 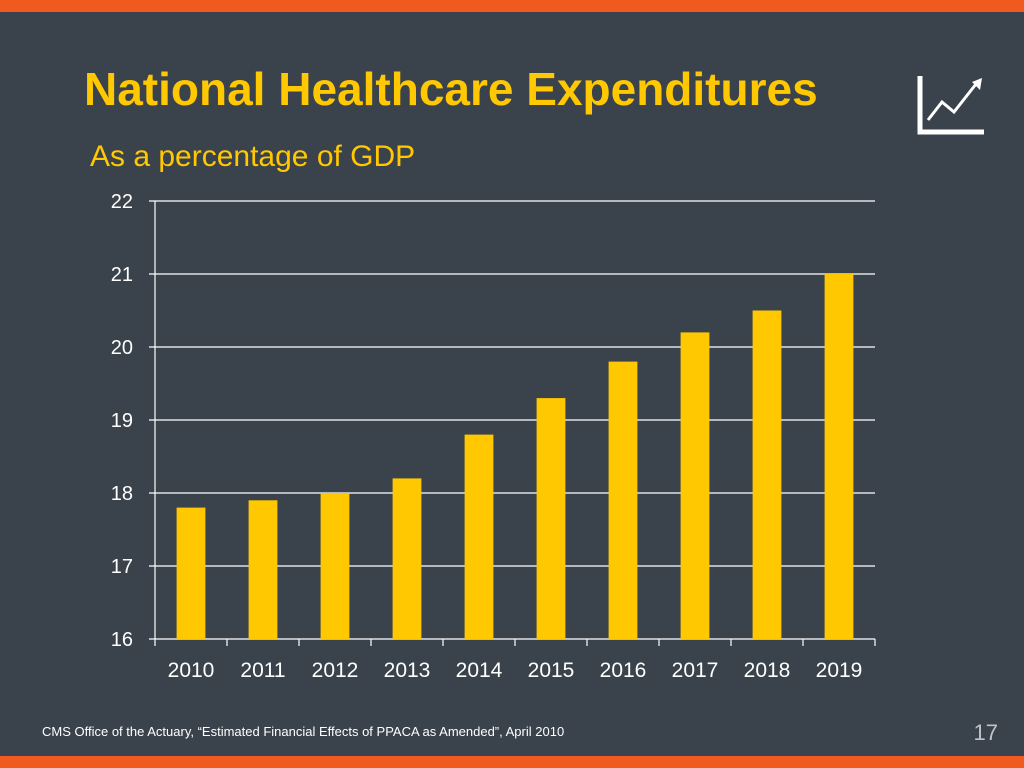 What do you see at coordinates (253, 156) in the screenshot?
I see `slide-subtitle: As a percentage of GDP` at bounding box center [253, 156].